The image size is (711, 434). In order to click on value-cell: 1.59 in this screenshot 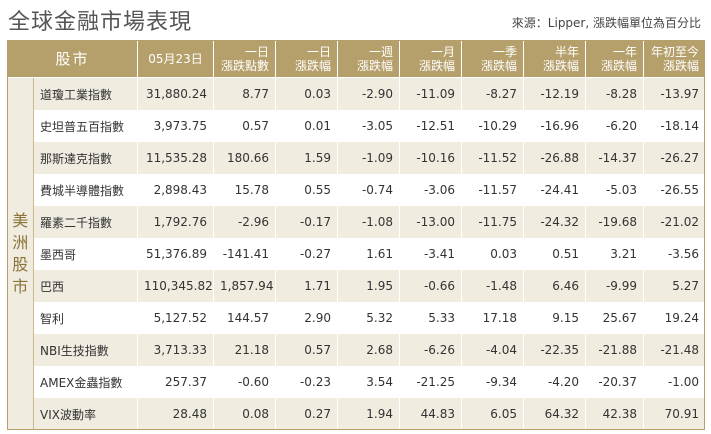, I will do `click(307, 158)`.